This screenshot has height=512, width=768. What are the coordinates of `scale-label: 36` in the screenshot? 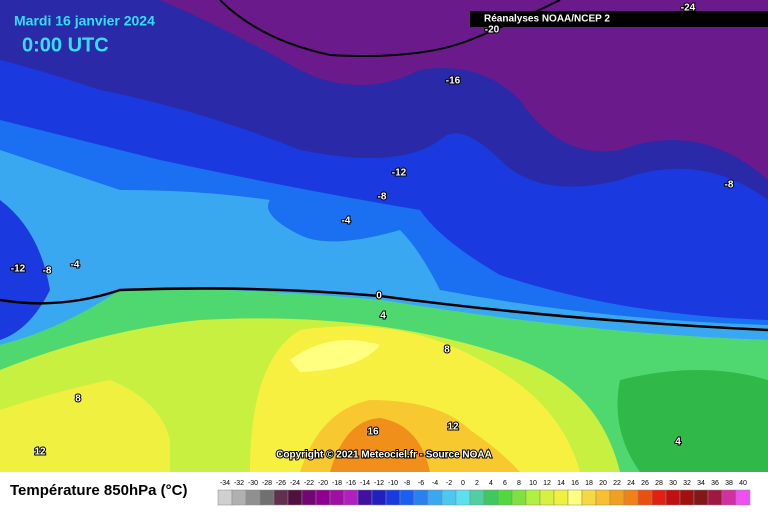 It's located at (715, 483).